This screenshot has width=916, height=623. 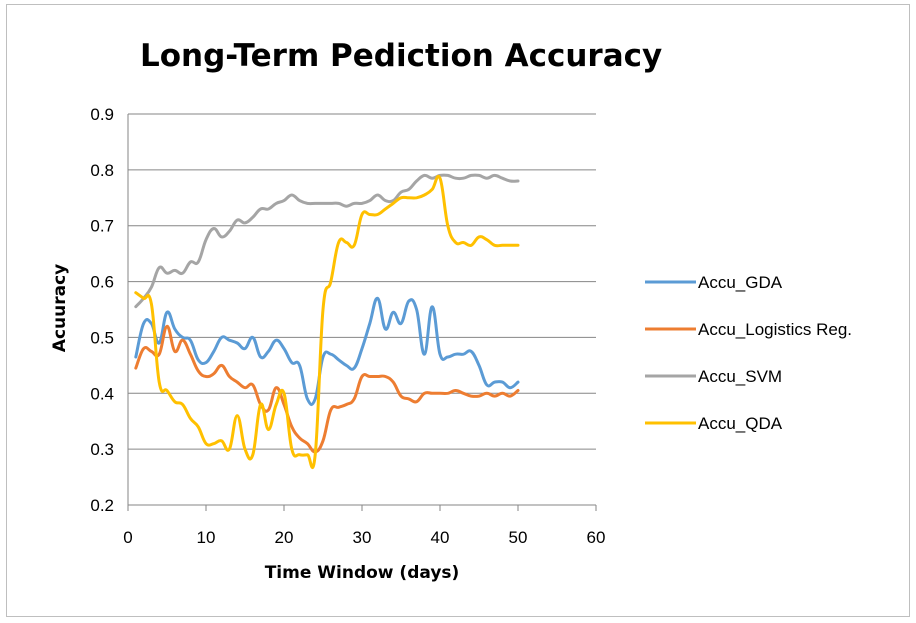 What do you see at coordinates (740, 423) in the screenshot?
I see `legend-label-accu-qda: Accu_QDA` at bounding box center [740, 423].